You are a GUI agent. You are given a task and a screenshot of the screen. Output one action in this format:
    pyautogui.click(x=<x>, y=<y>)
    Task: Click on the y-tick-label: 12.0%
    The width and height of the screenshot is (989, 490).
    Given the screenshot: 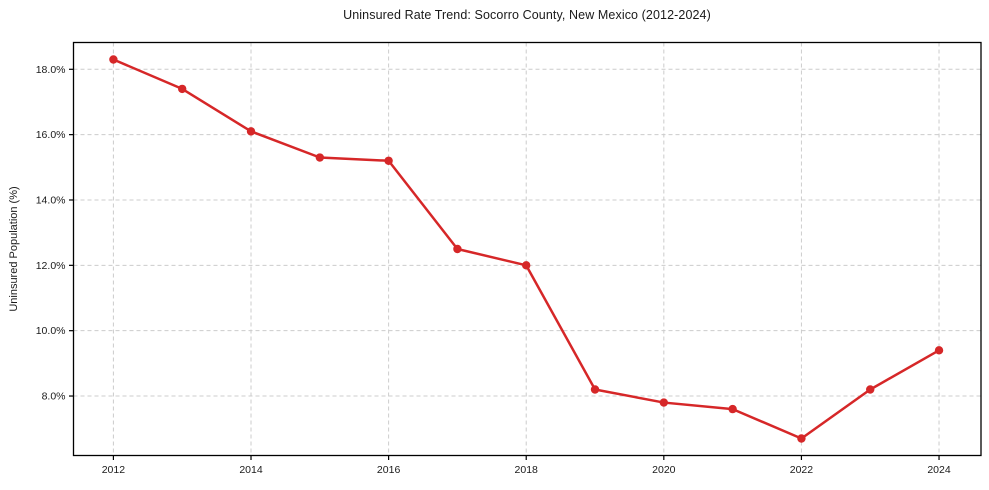 What is the action you would take?
    pyautogui.click(x=51, y=266)
    